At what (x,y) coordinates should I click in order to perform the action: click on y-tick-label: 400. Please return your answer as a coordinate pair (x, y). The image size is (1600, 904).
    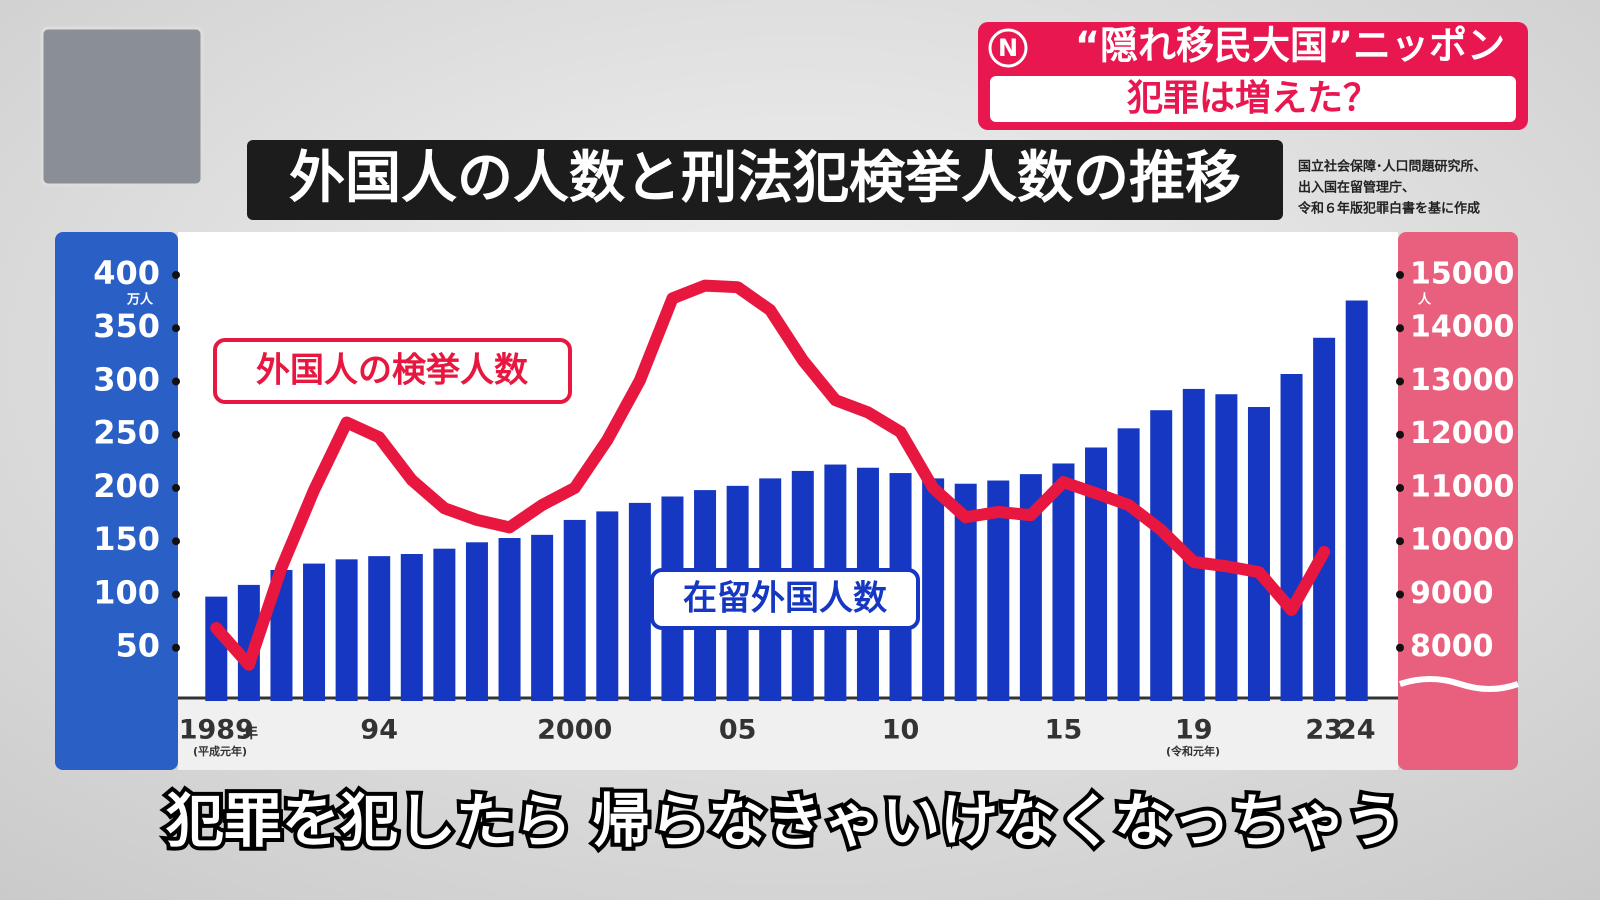
    Looking at the image, I should click on (126, 273).